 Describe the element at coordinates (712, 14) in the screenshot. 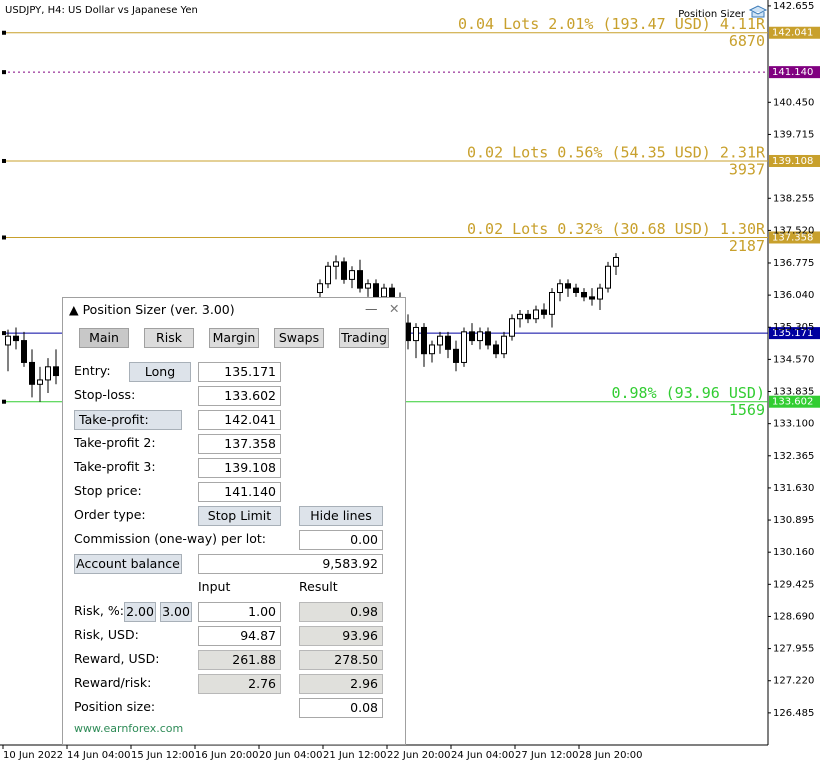

I see `indicator-label: Position Sizer` at that location.